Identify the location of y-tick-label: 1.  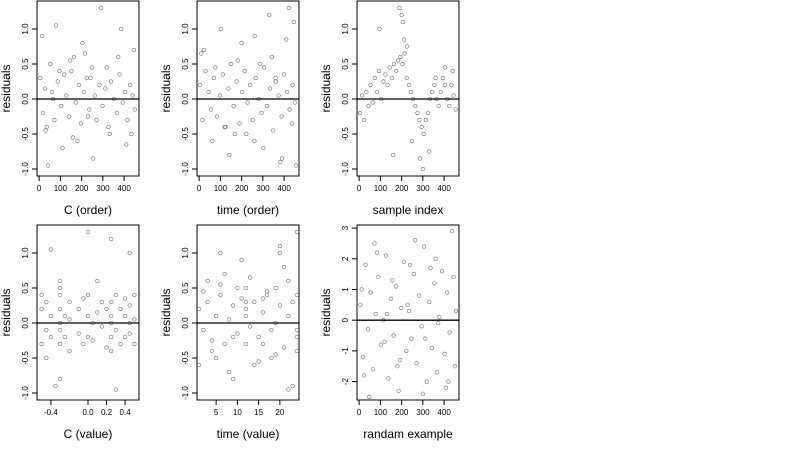
(345, 289).